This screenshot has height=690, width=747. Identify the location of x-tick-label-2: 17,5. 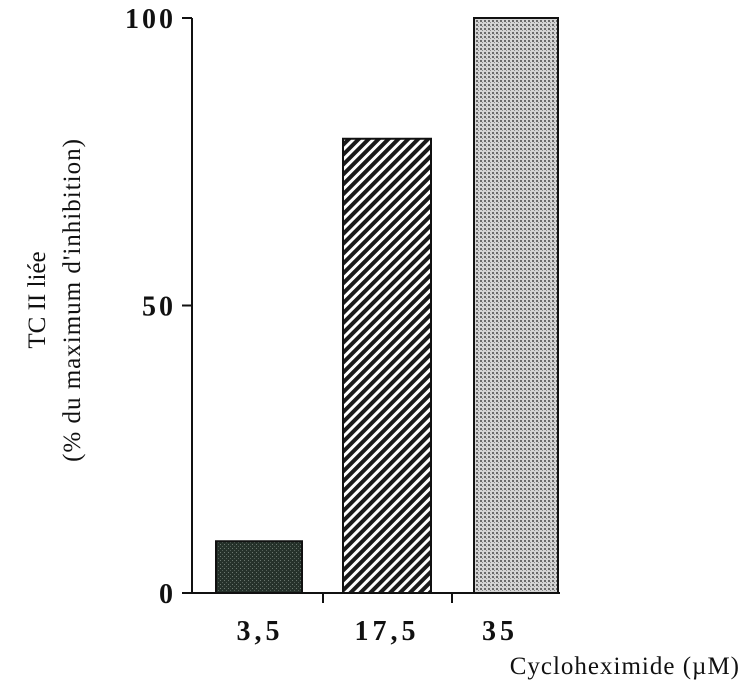
(387, 631).